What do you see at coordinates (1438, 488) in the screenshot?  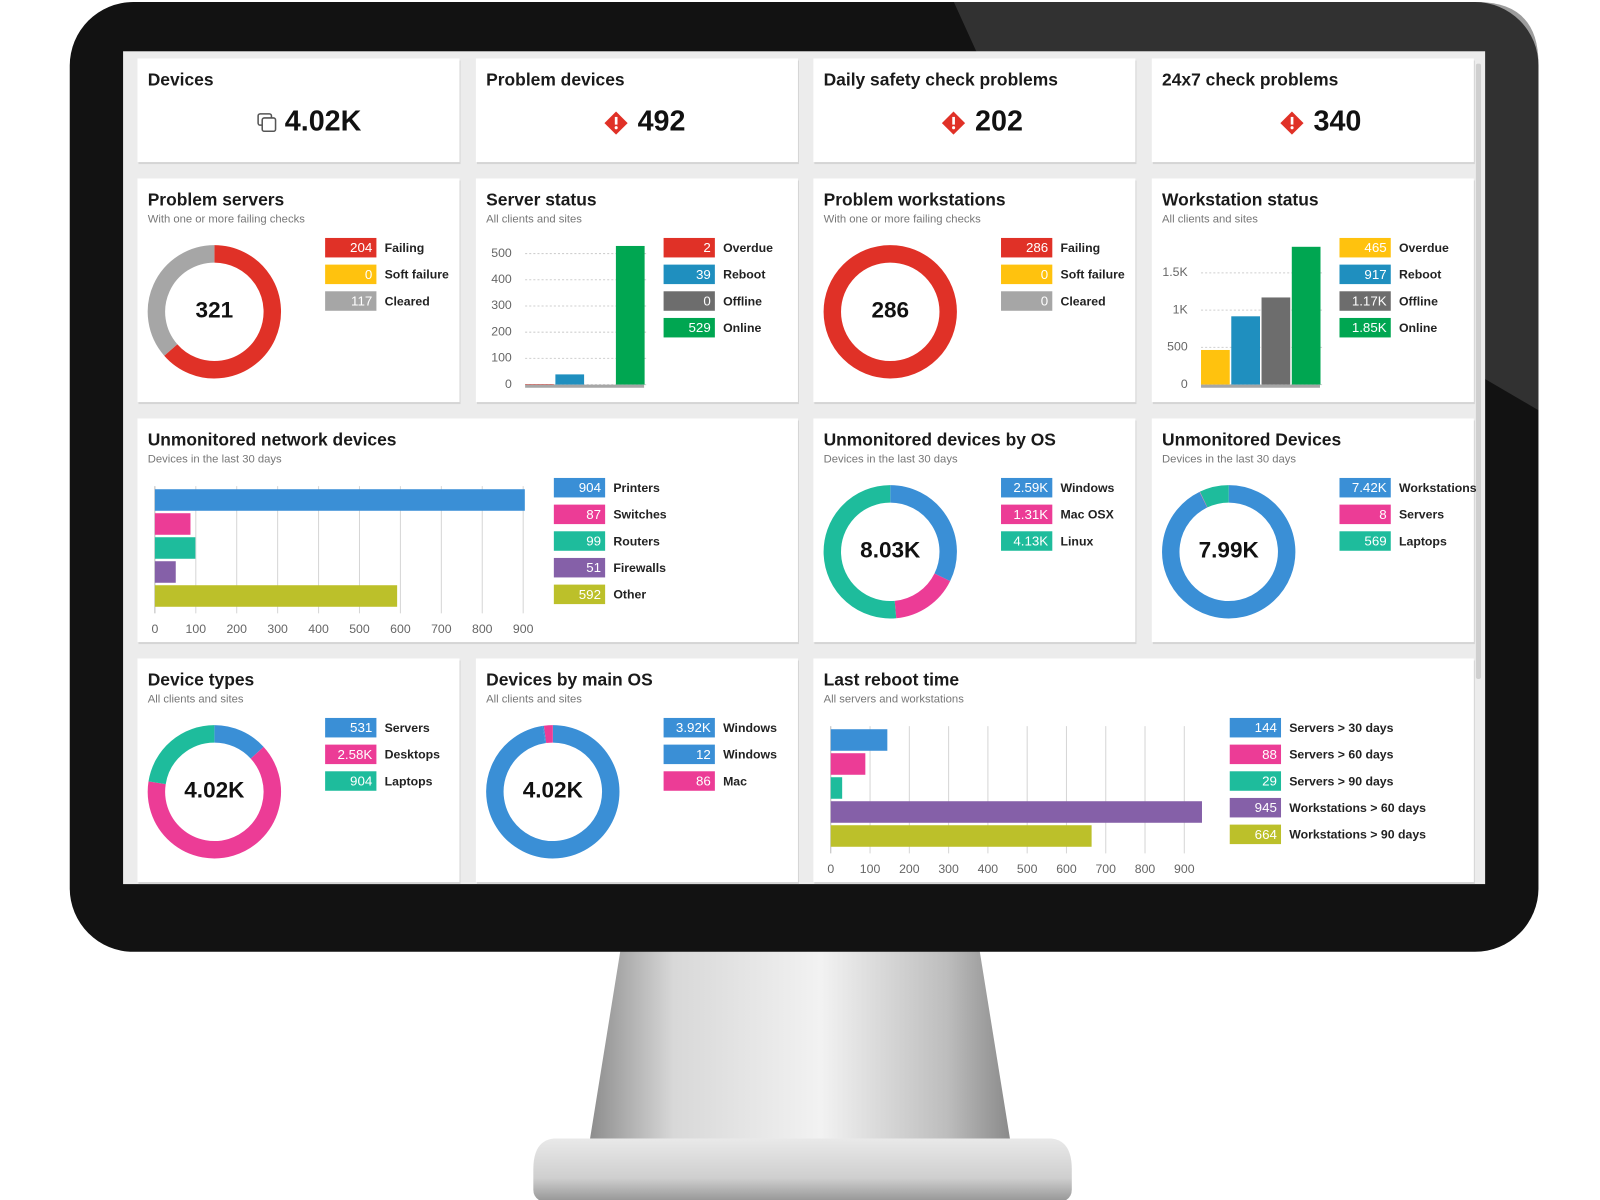 I see `legend-label: Workstations` at bounding box center [1438, 488].